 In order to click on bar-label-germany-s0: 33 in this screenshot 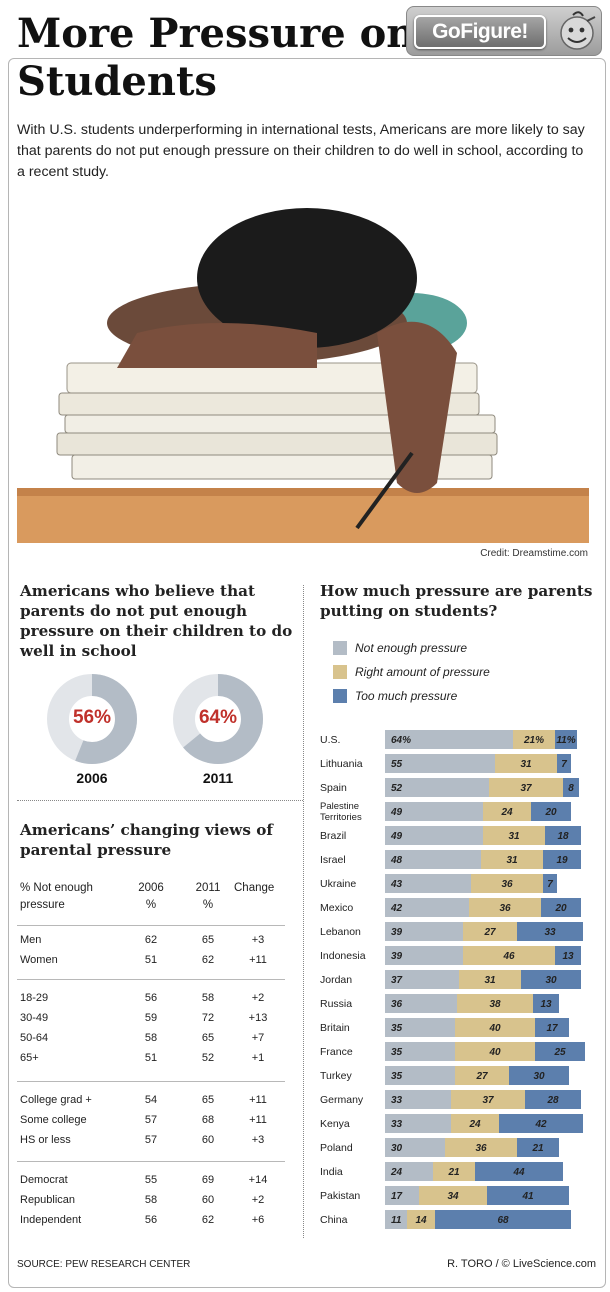, I will do `click(397, 1100)`.